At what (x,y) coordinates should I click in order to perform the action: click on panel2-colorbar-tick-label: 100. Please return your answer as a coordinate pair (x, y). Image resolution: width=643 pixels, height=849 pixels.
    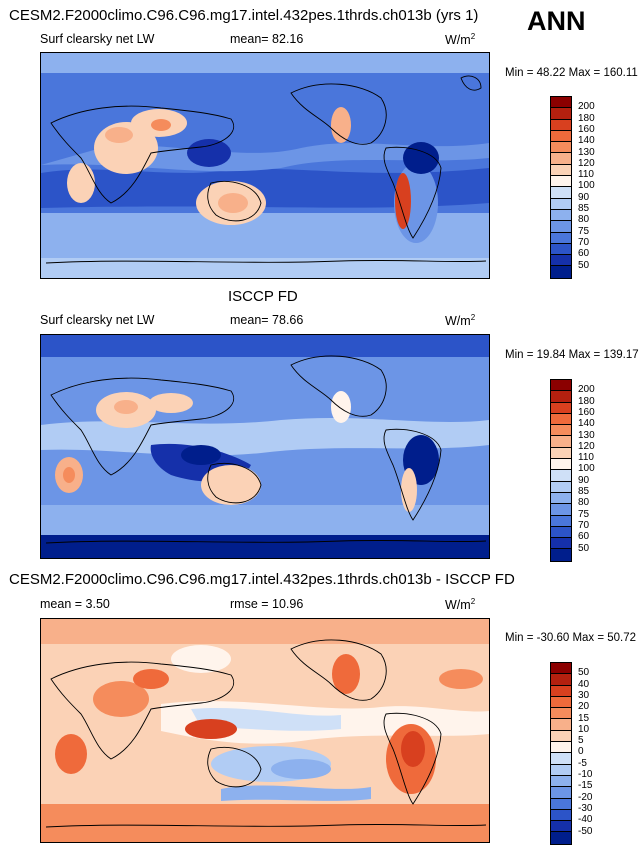
    Looking at the image, I should click on (586, 469).